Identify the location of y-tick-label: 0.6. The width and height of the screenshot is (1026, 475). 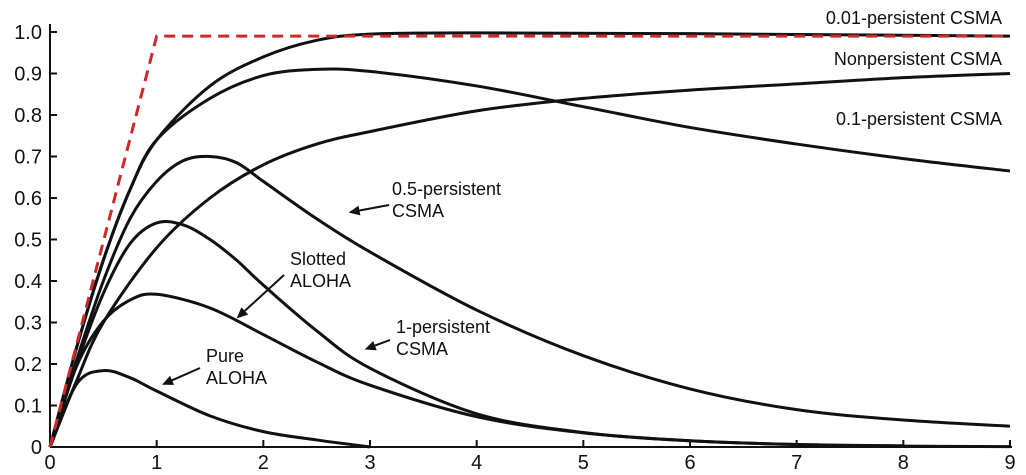
(28, 199).